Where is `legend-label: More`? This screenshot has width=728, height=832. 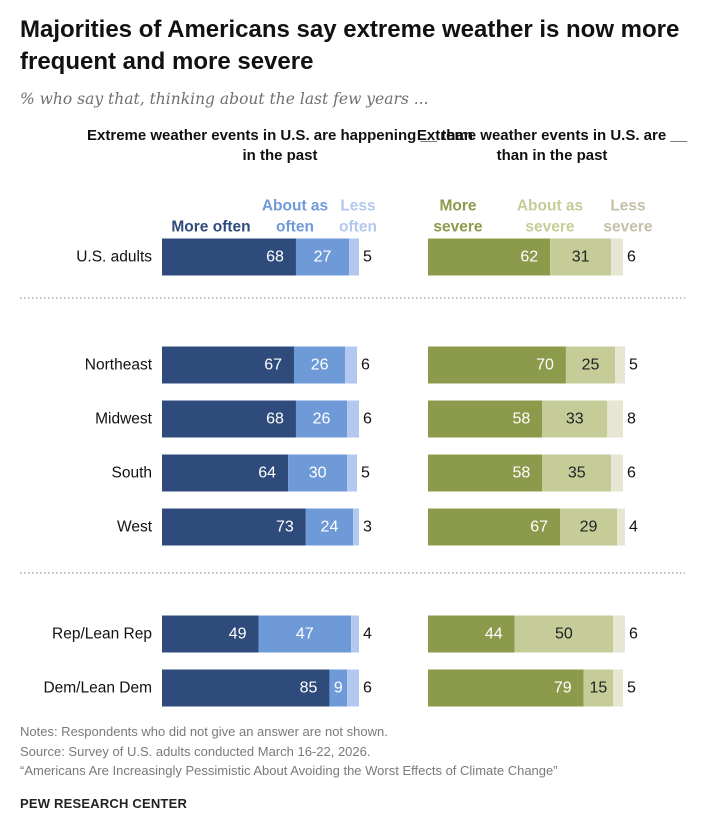 legend-label: More is located at coordinates (457, 206).